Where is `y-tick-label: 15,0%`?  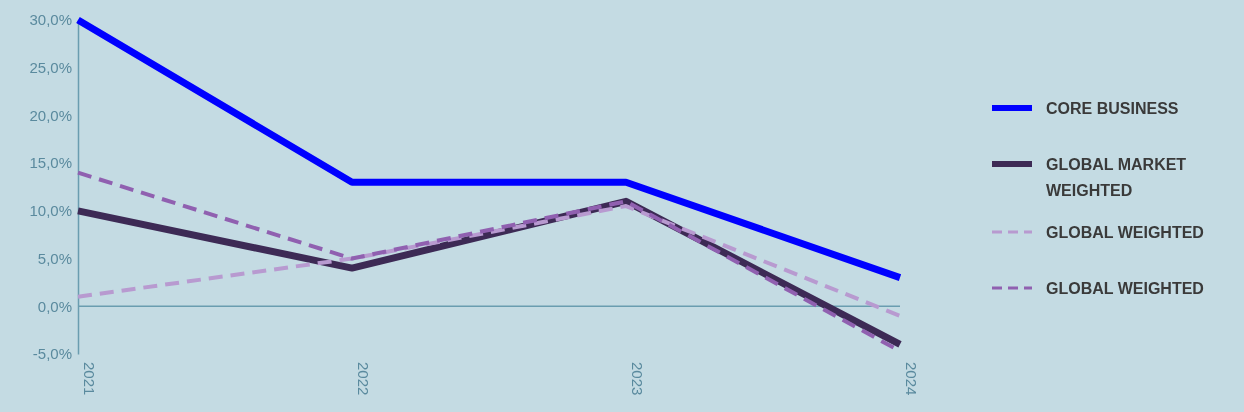
y-tick-label: 15,0% is located at coordinates (50, 163).